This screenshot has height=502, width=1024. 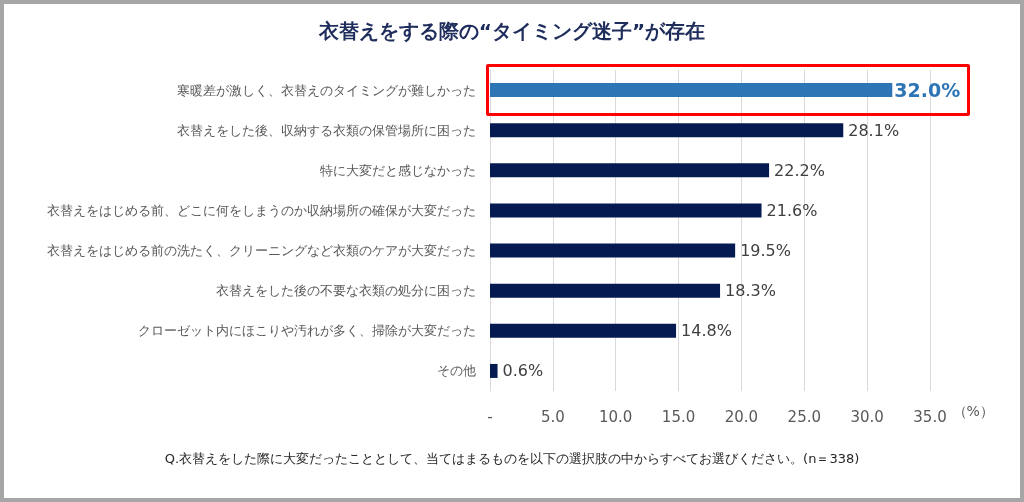 What do you see at coordinates (523, 371) in the screenshot?
I see `data-label: 0.6%` at bounding box center [523, 371].